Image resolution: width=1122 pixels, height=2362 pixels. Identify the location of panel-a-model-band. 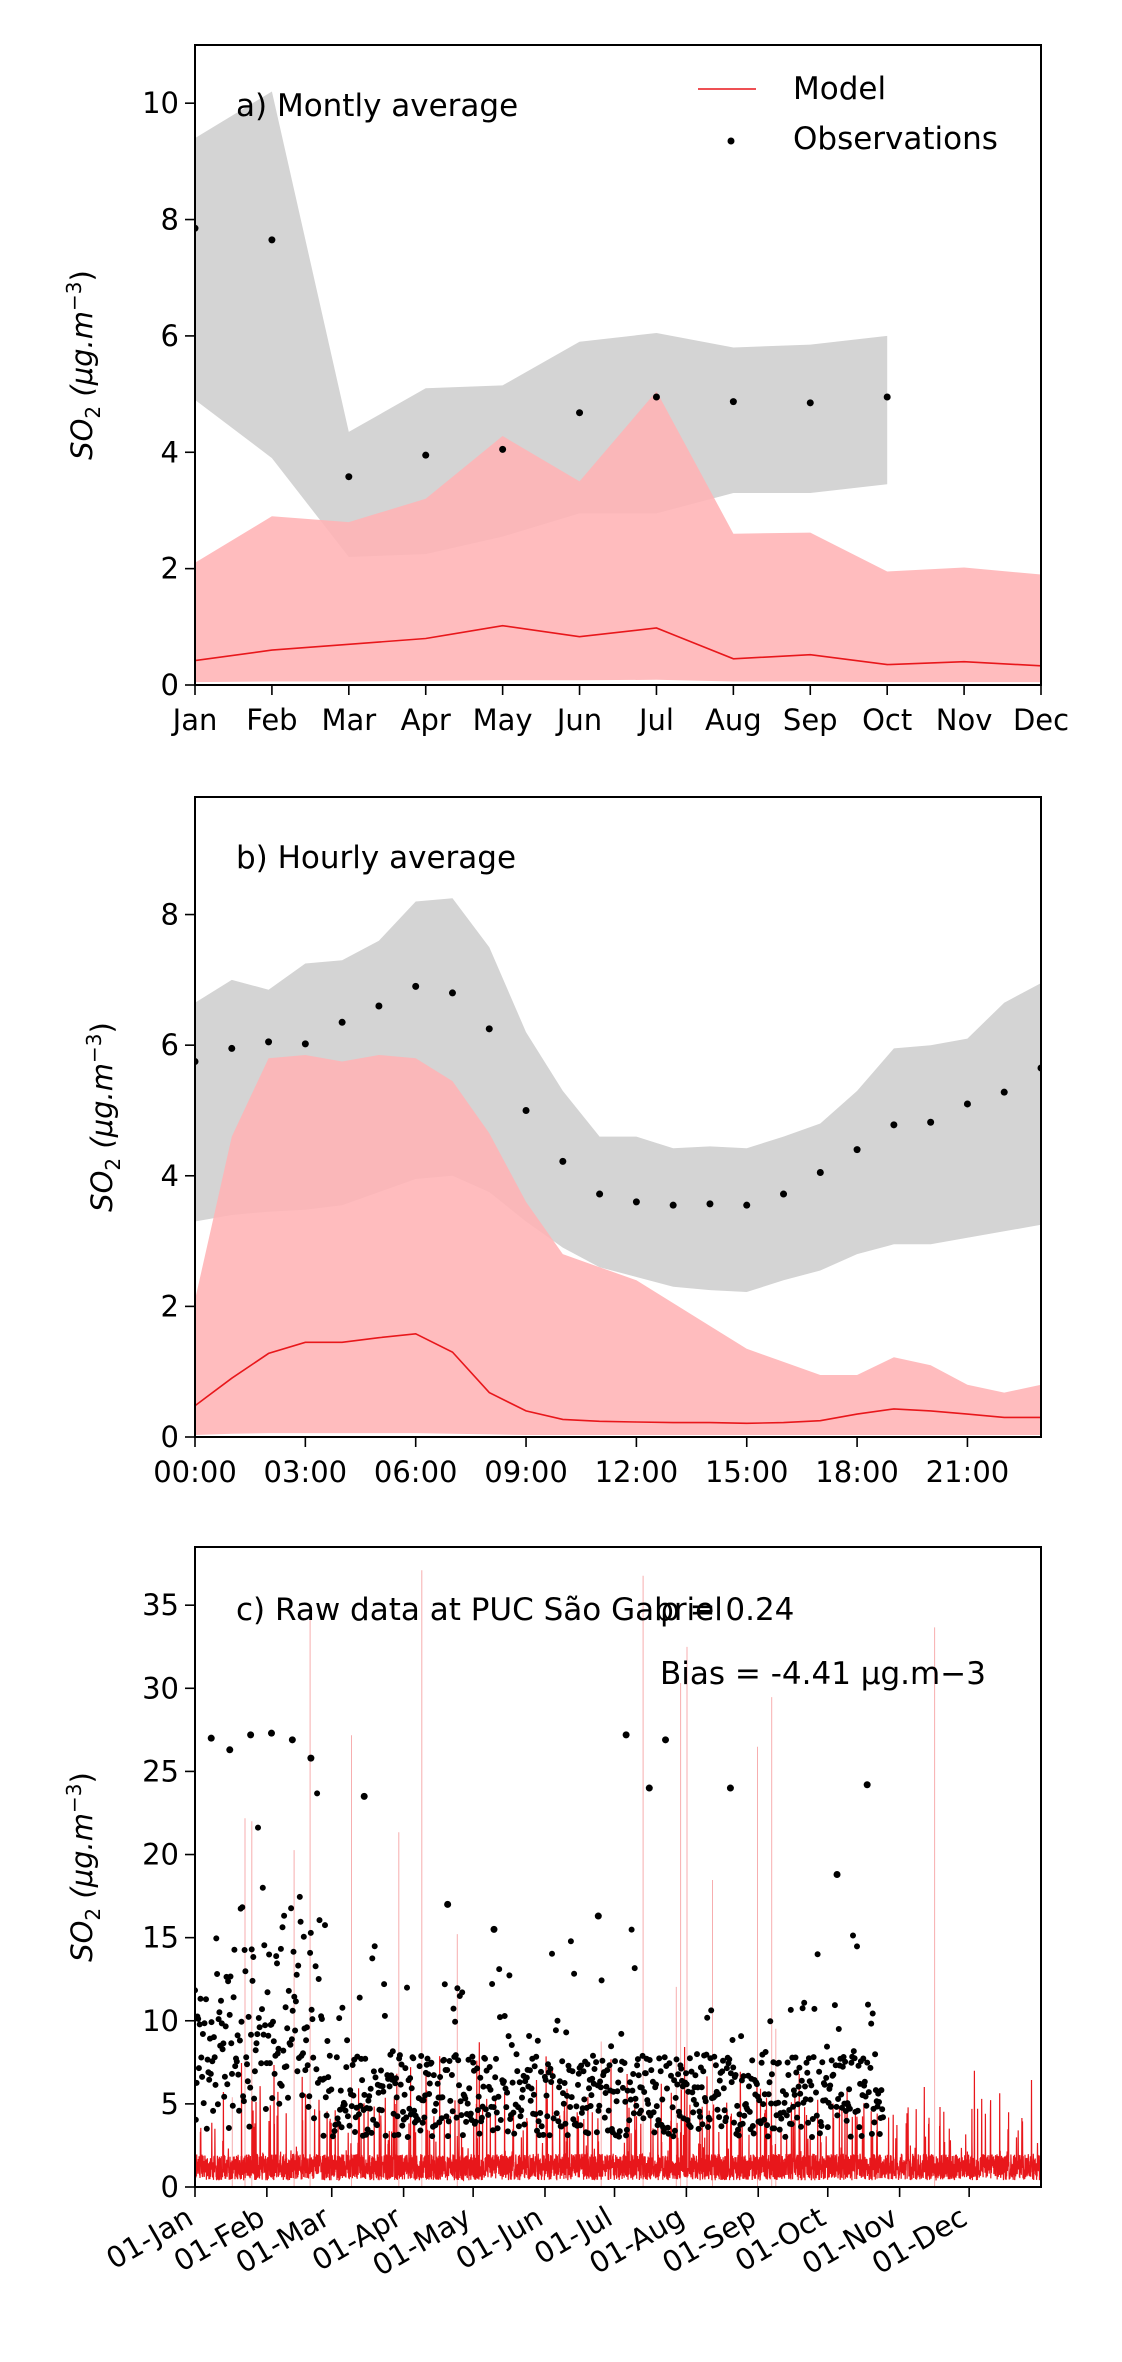
(618, 537).